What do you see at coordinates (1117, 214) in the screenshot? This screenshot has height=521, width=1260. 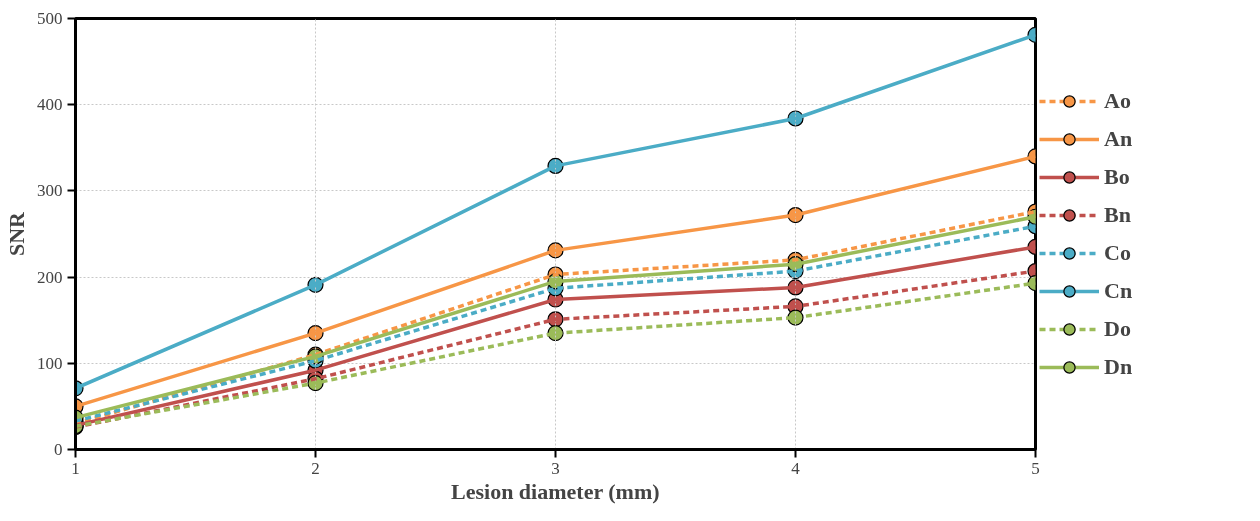 I see `legend-label: Bn` at bounding box center [1117, 214].